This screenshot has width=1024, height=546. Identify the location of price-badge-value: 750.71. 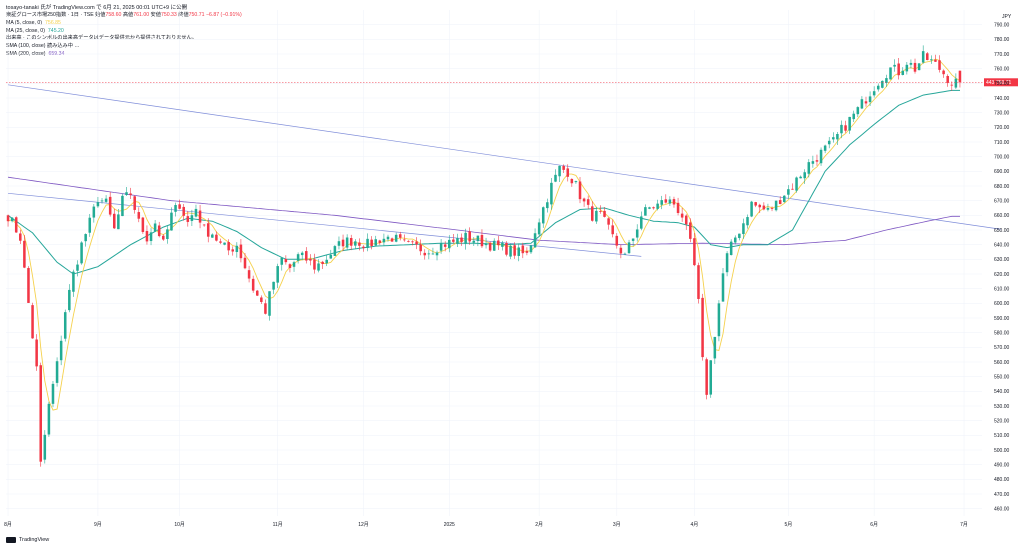
(1004, 83).